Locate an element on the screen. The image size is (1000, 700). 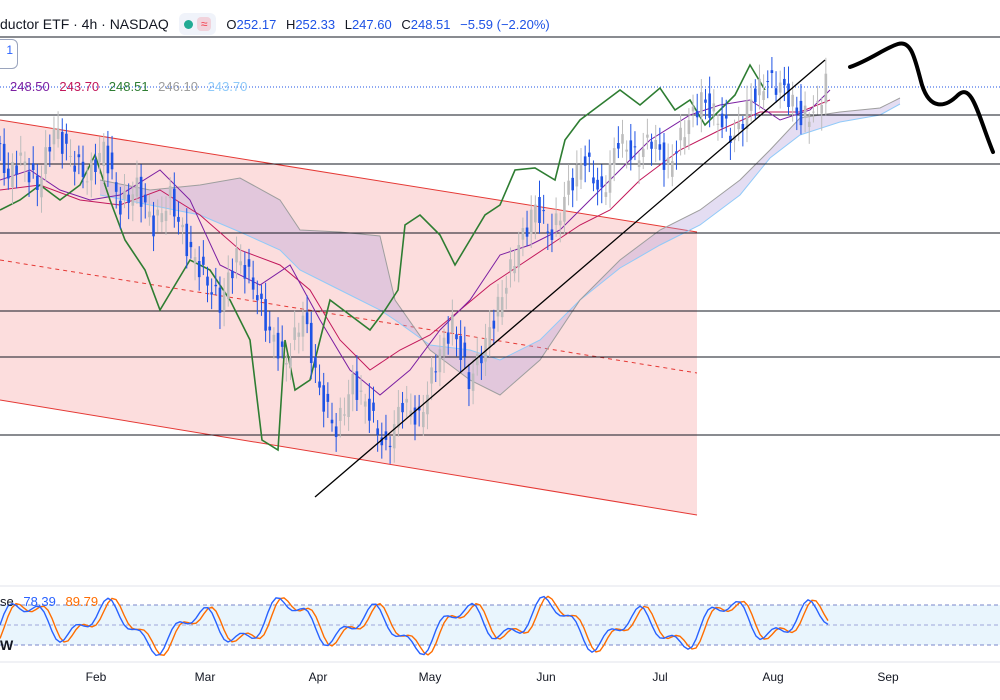
stoch-legend: se 78.39 89.79 is located at coordinates (52, 601).